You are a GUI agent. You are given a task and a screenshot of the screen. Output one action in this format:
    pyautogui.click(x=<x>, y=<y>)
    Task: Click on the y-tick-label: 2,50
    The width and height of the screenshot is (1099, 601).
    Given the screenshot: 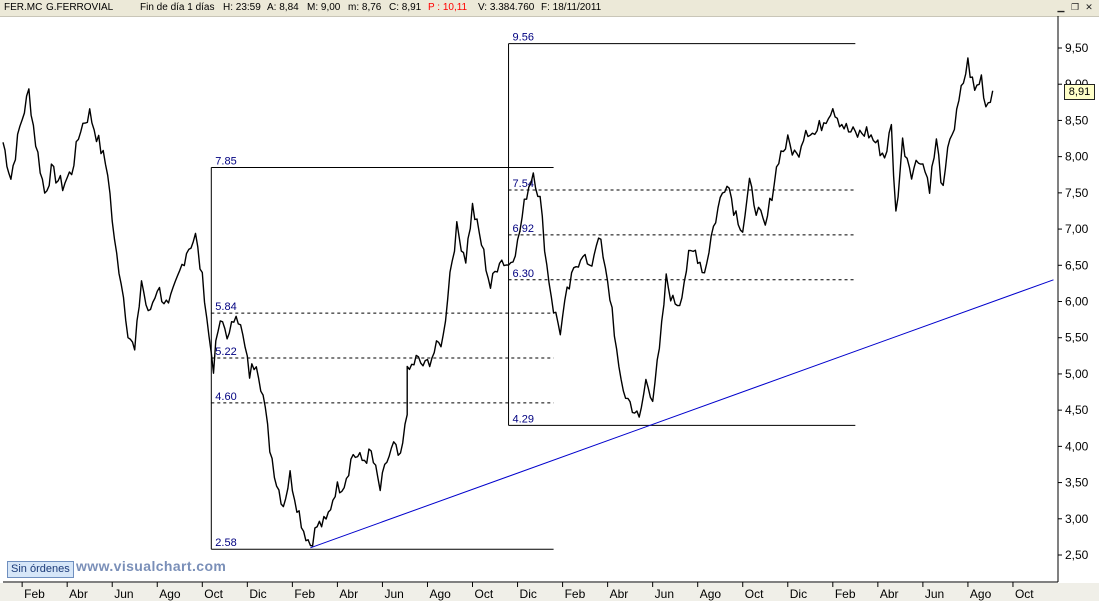 What is the action you would take?
    pyautogui.click(x=1077, y=555)
    